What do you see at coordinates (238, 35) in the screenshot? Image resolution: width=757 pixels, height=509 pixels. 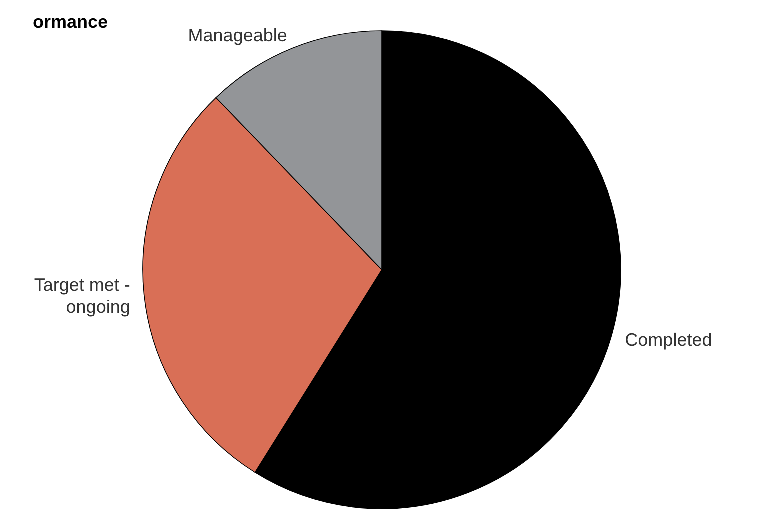 I see `slice-label: Manageable` at bounding box center [238, 35].